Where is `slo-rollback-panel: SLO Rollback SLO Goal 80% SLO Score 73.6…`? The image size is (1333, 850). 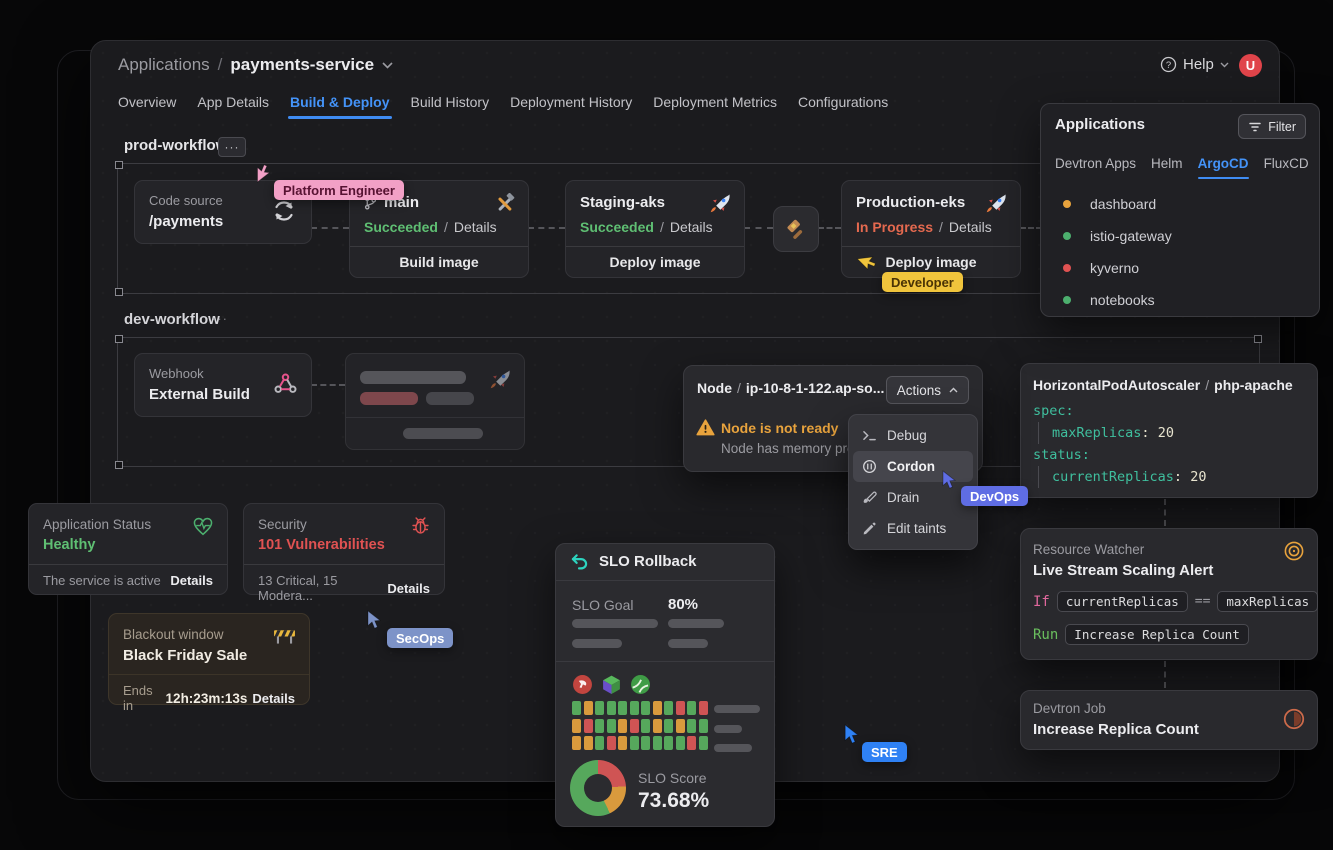 slo-rollback-panel: SLO Rollback SLO Goal 80% SLO Score 73.6… is located at coordinates (665, 685).